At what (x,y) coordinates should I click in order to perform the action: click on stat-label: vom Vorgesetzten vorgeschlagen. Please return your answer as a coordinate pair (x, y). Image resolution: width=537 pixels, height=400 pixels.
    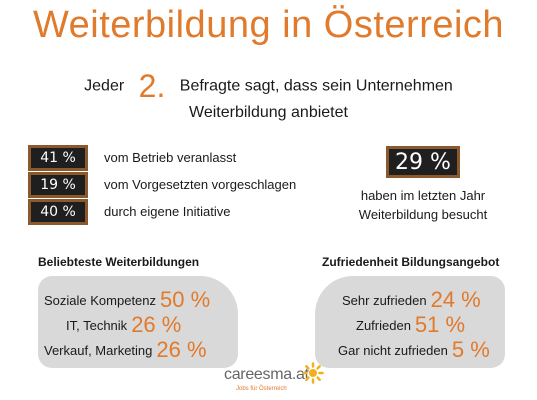
    Looking at the image, I should click on (200, 184).